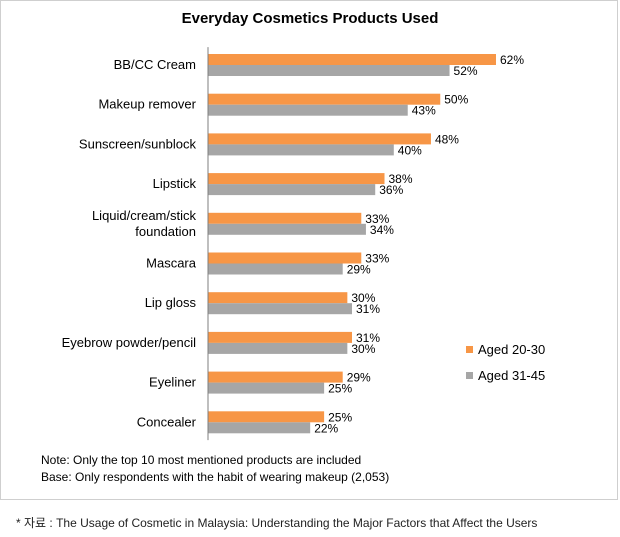 The image size is (620, 537). I want to click on data-label: 36%, so click(391, 190).